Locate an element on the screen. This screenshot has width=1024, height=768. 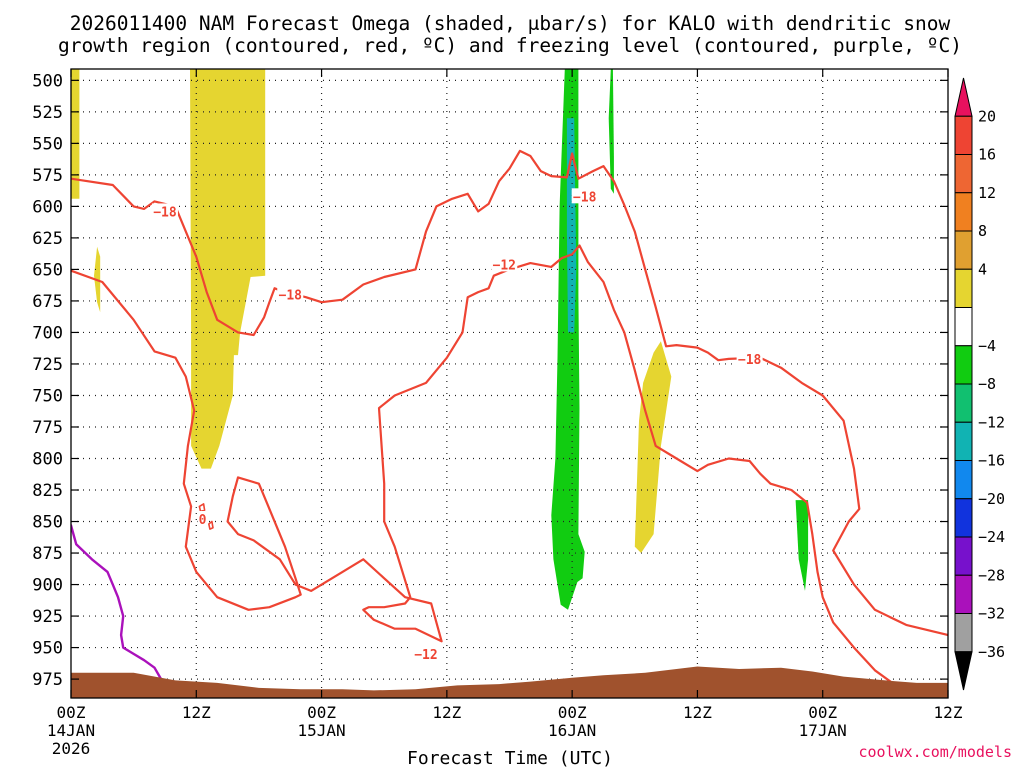
y-tick-label: 900 is located at coordinates (47, 586).